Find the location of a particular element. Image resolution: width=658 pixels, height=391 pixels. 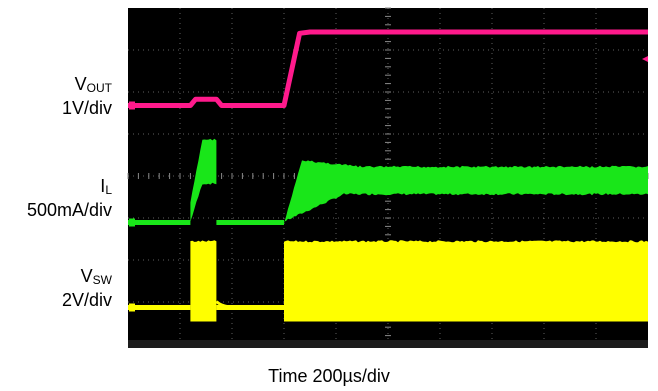

il-label-main: I is located at coordinates (103, 186).